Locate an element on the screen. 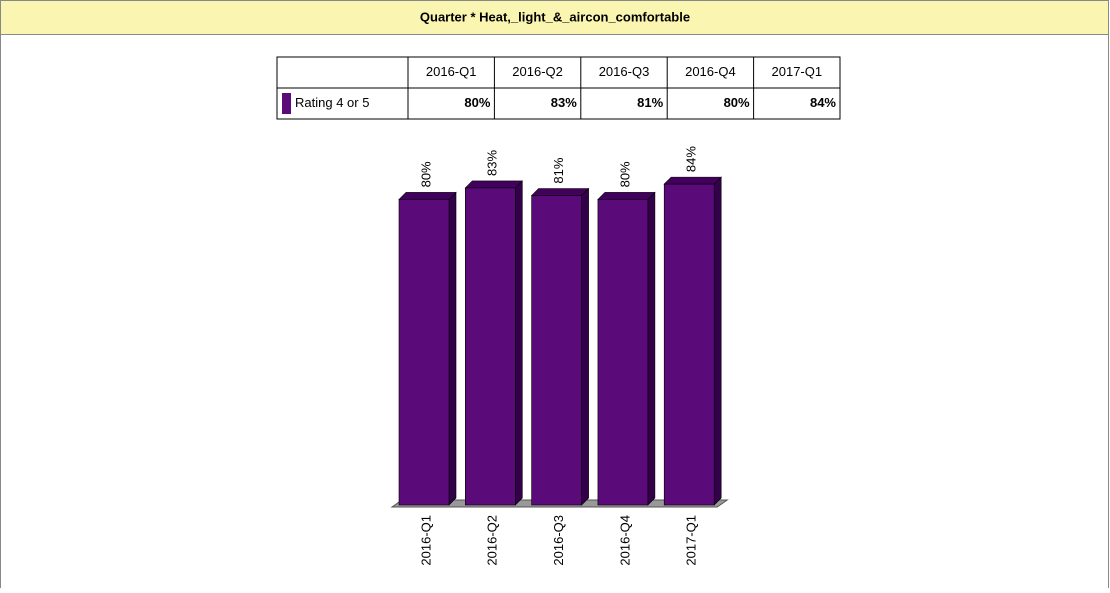 Image resolution: width=1110 pixels, height=593 pixels. table-header: 2016-Q2 is located at coordinates (537, 71).